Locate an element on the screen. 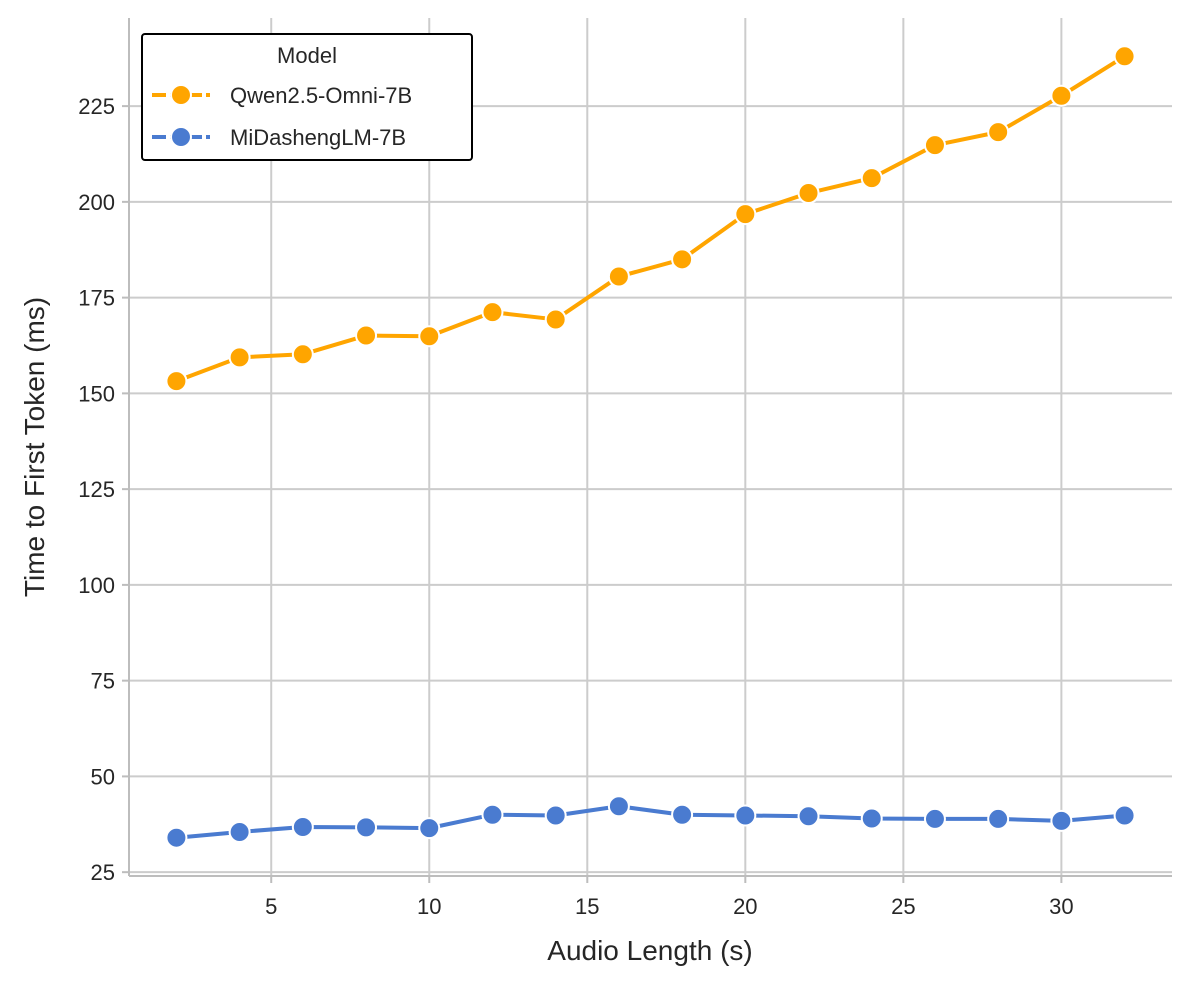  legend-box is located at coordinates (307, 97).